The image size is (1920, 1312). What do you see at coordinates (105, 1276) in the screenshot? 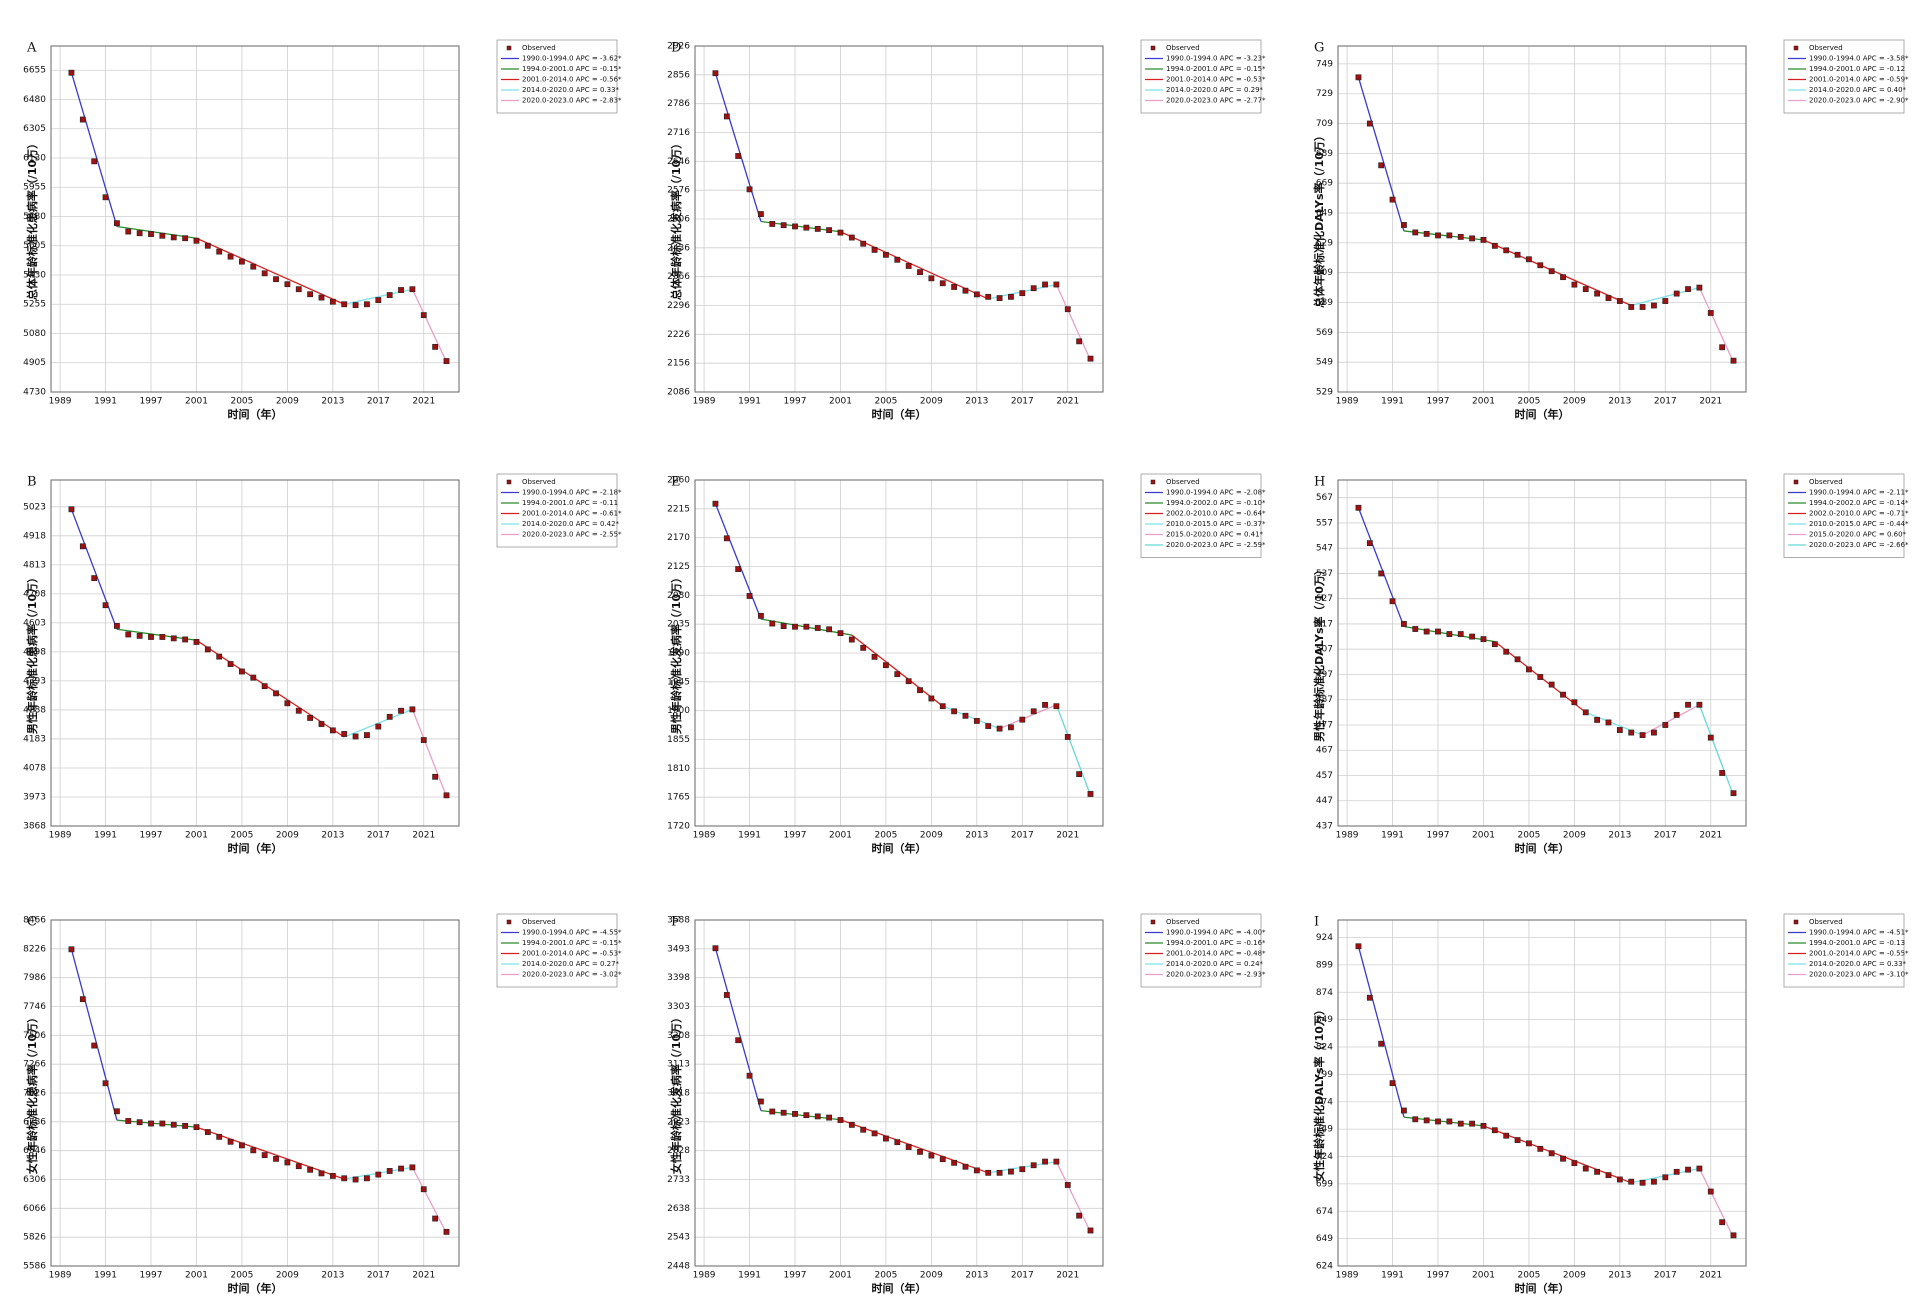
I see `x-tick-label: 1991` at bounding box center [105, 1276].